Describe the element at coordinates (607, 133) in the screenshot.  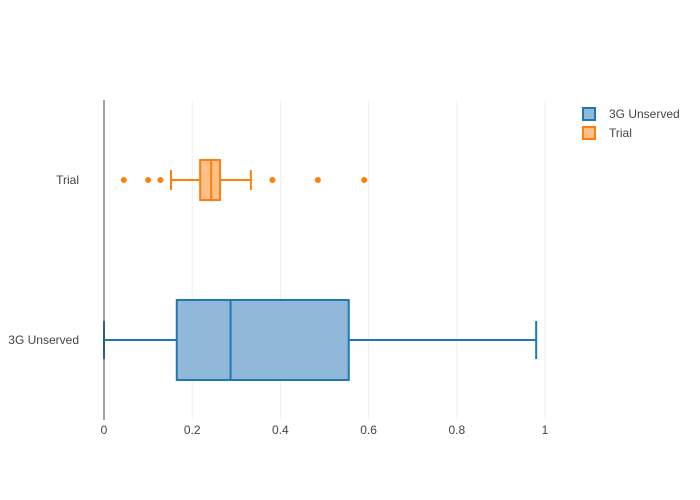
I see `legend-item-trial: Trial` at that location.